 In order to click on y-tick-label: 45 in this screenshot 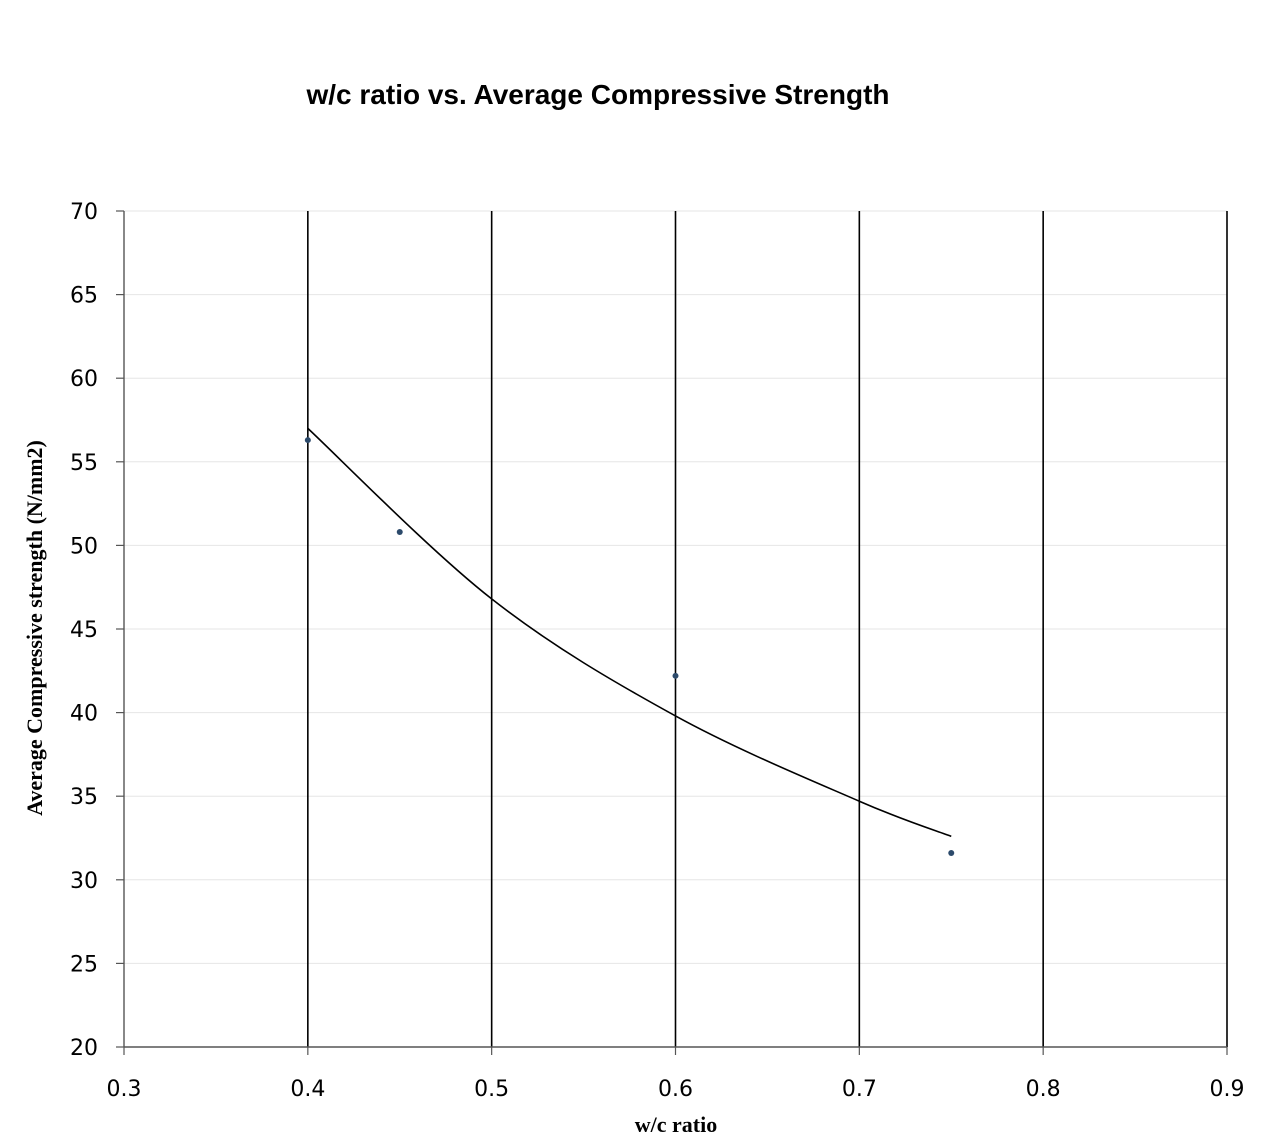, I will do `click(84, 630)`.